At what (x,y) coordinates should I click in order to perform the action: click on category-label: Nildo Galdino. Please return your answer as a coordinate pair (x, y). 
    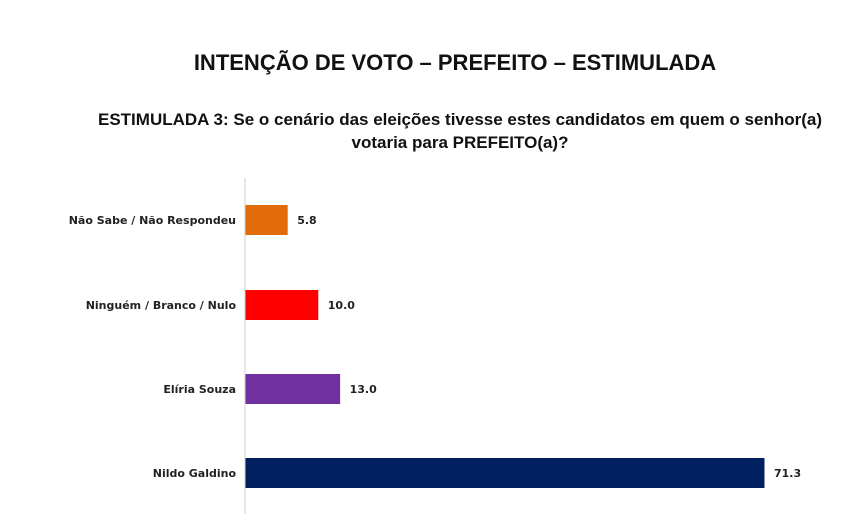
    Looking at the image, I should click on (195, 473).